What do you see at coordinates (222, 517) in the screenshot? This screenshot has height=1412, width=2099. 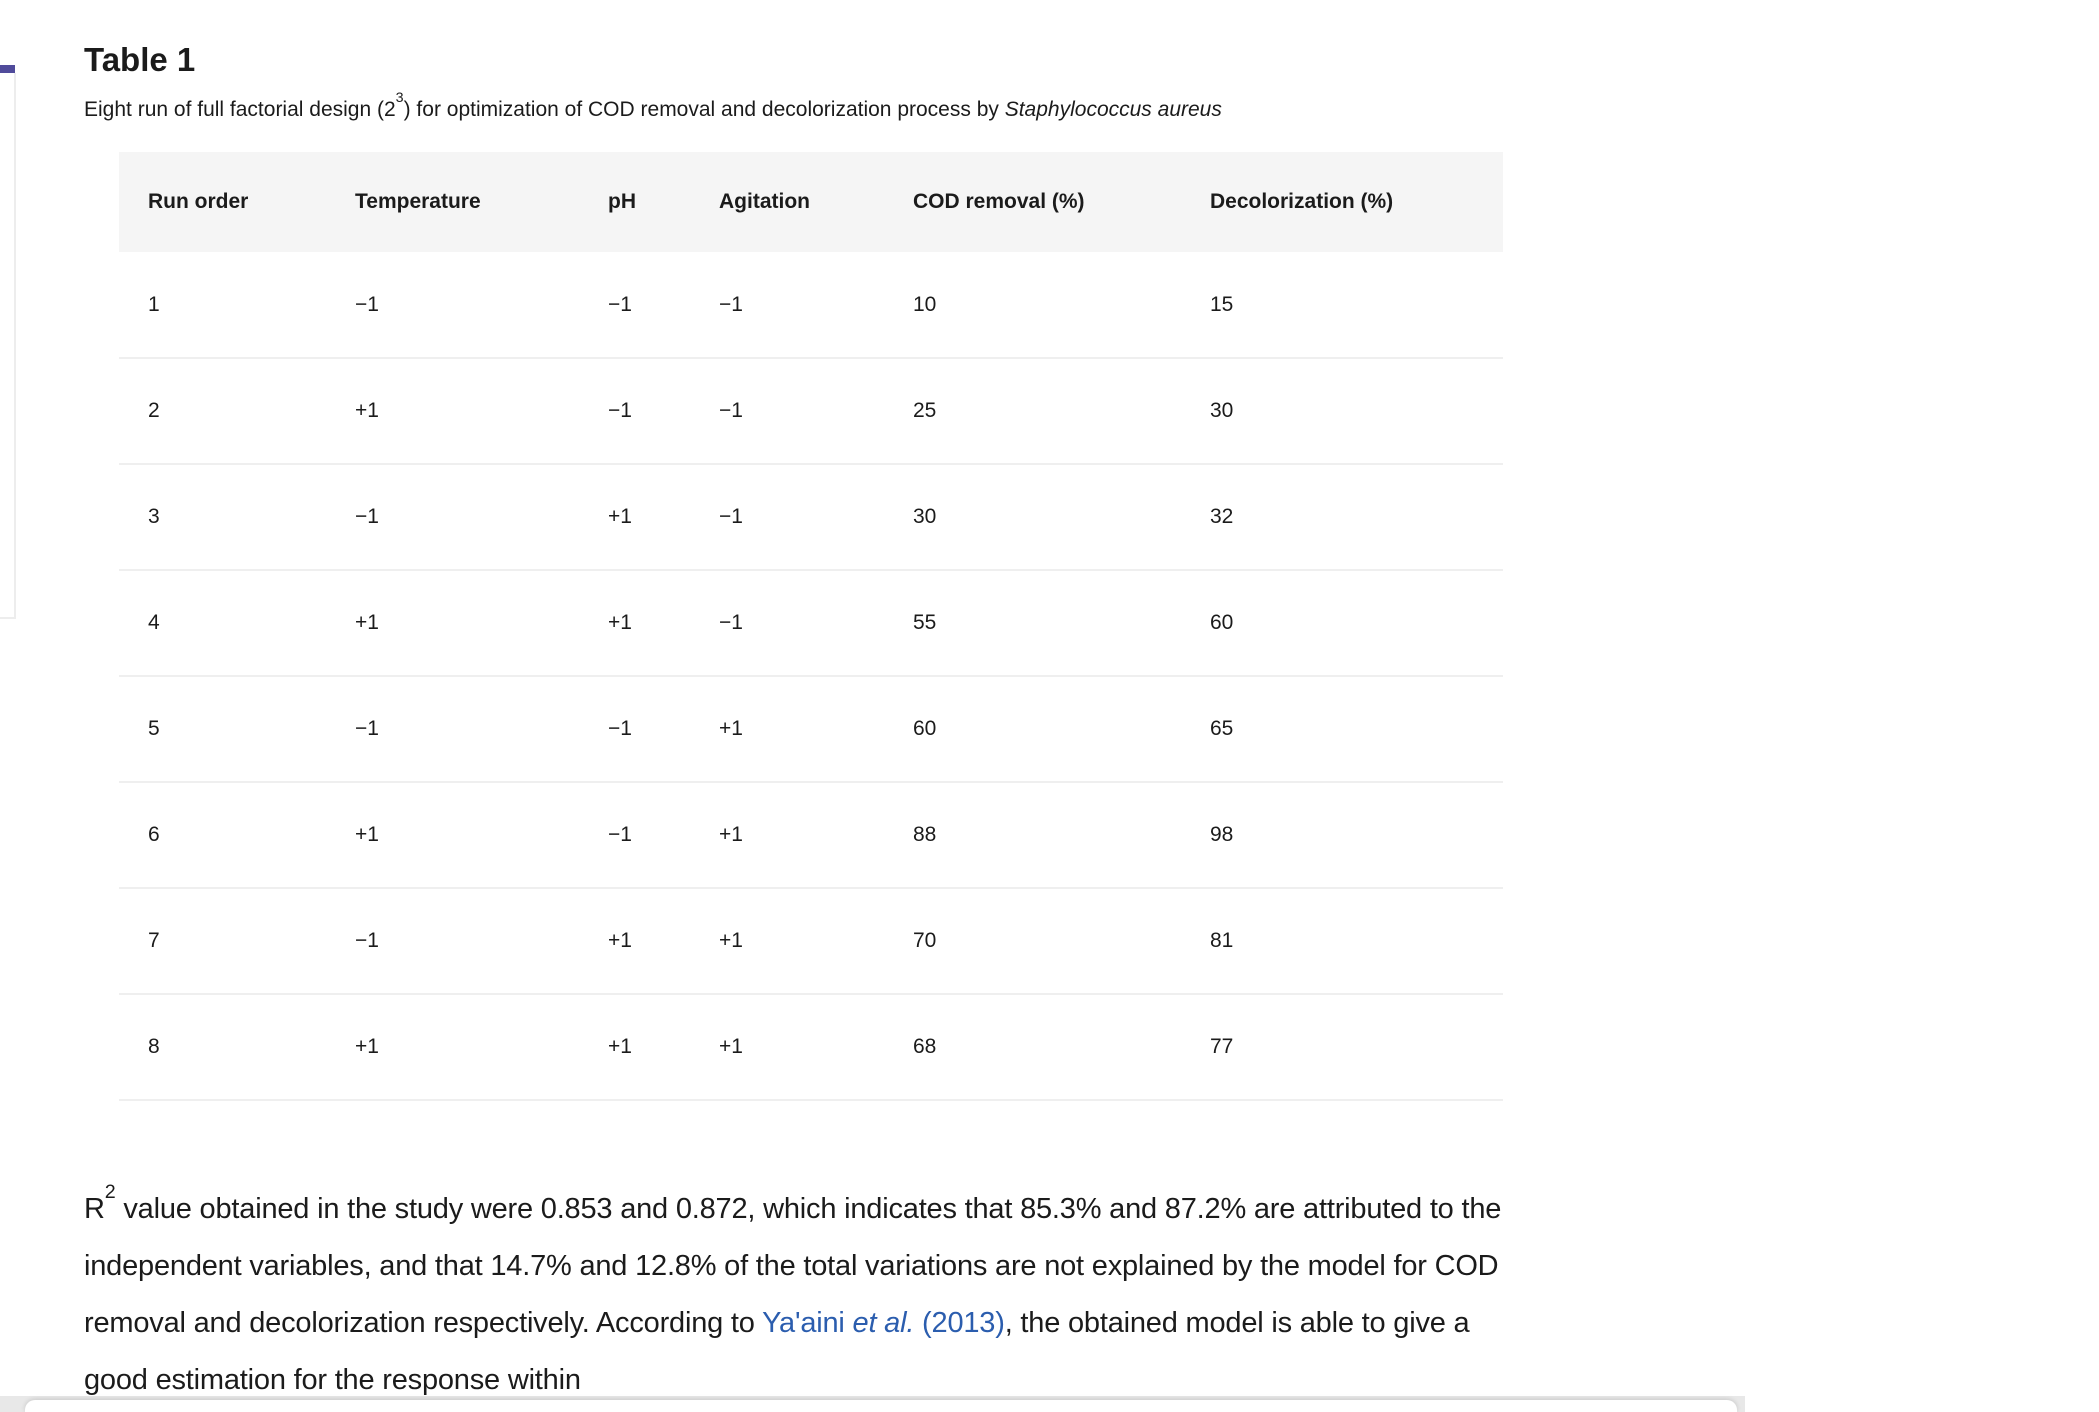 I see `table-cell: 3` at bounding box center [222, 517].